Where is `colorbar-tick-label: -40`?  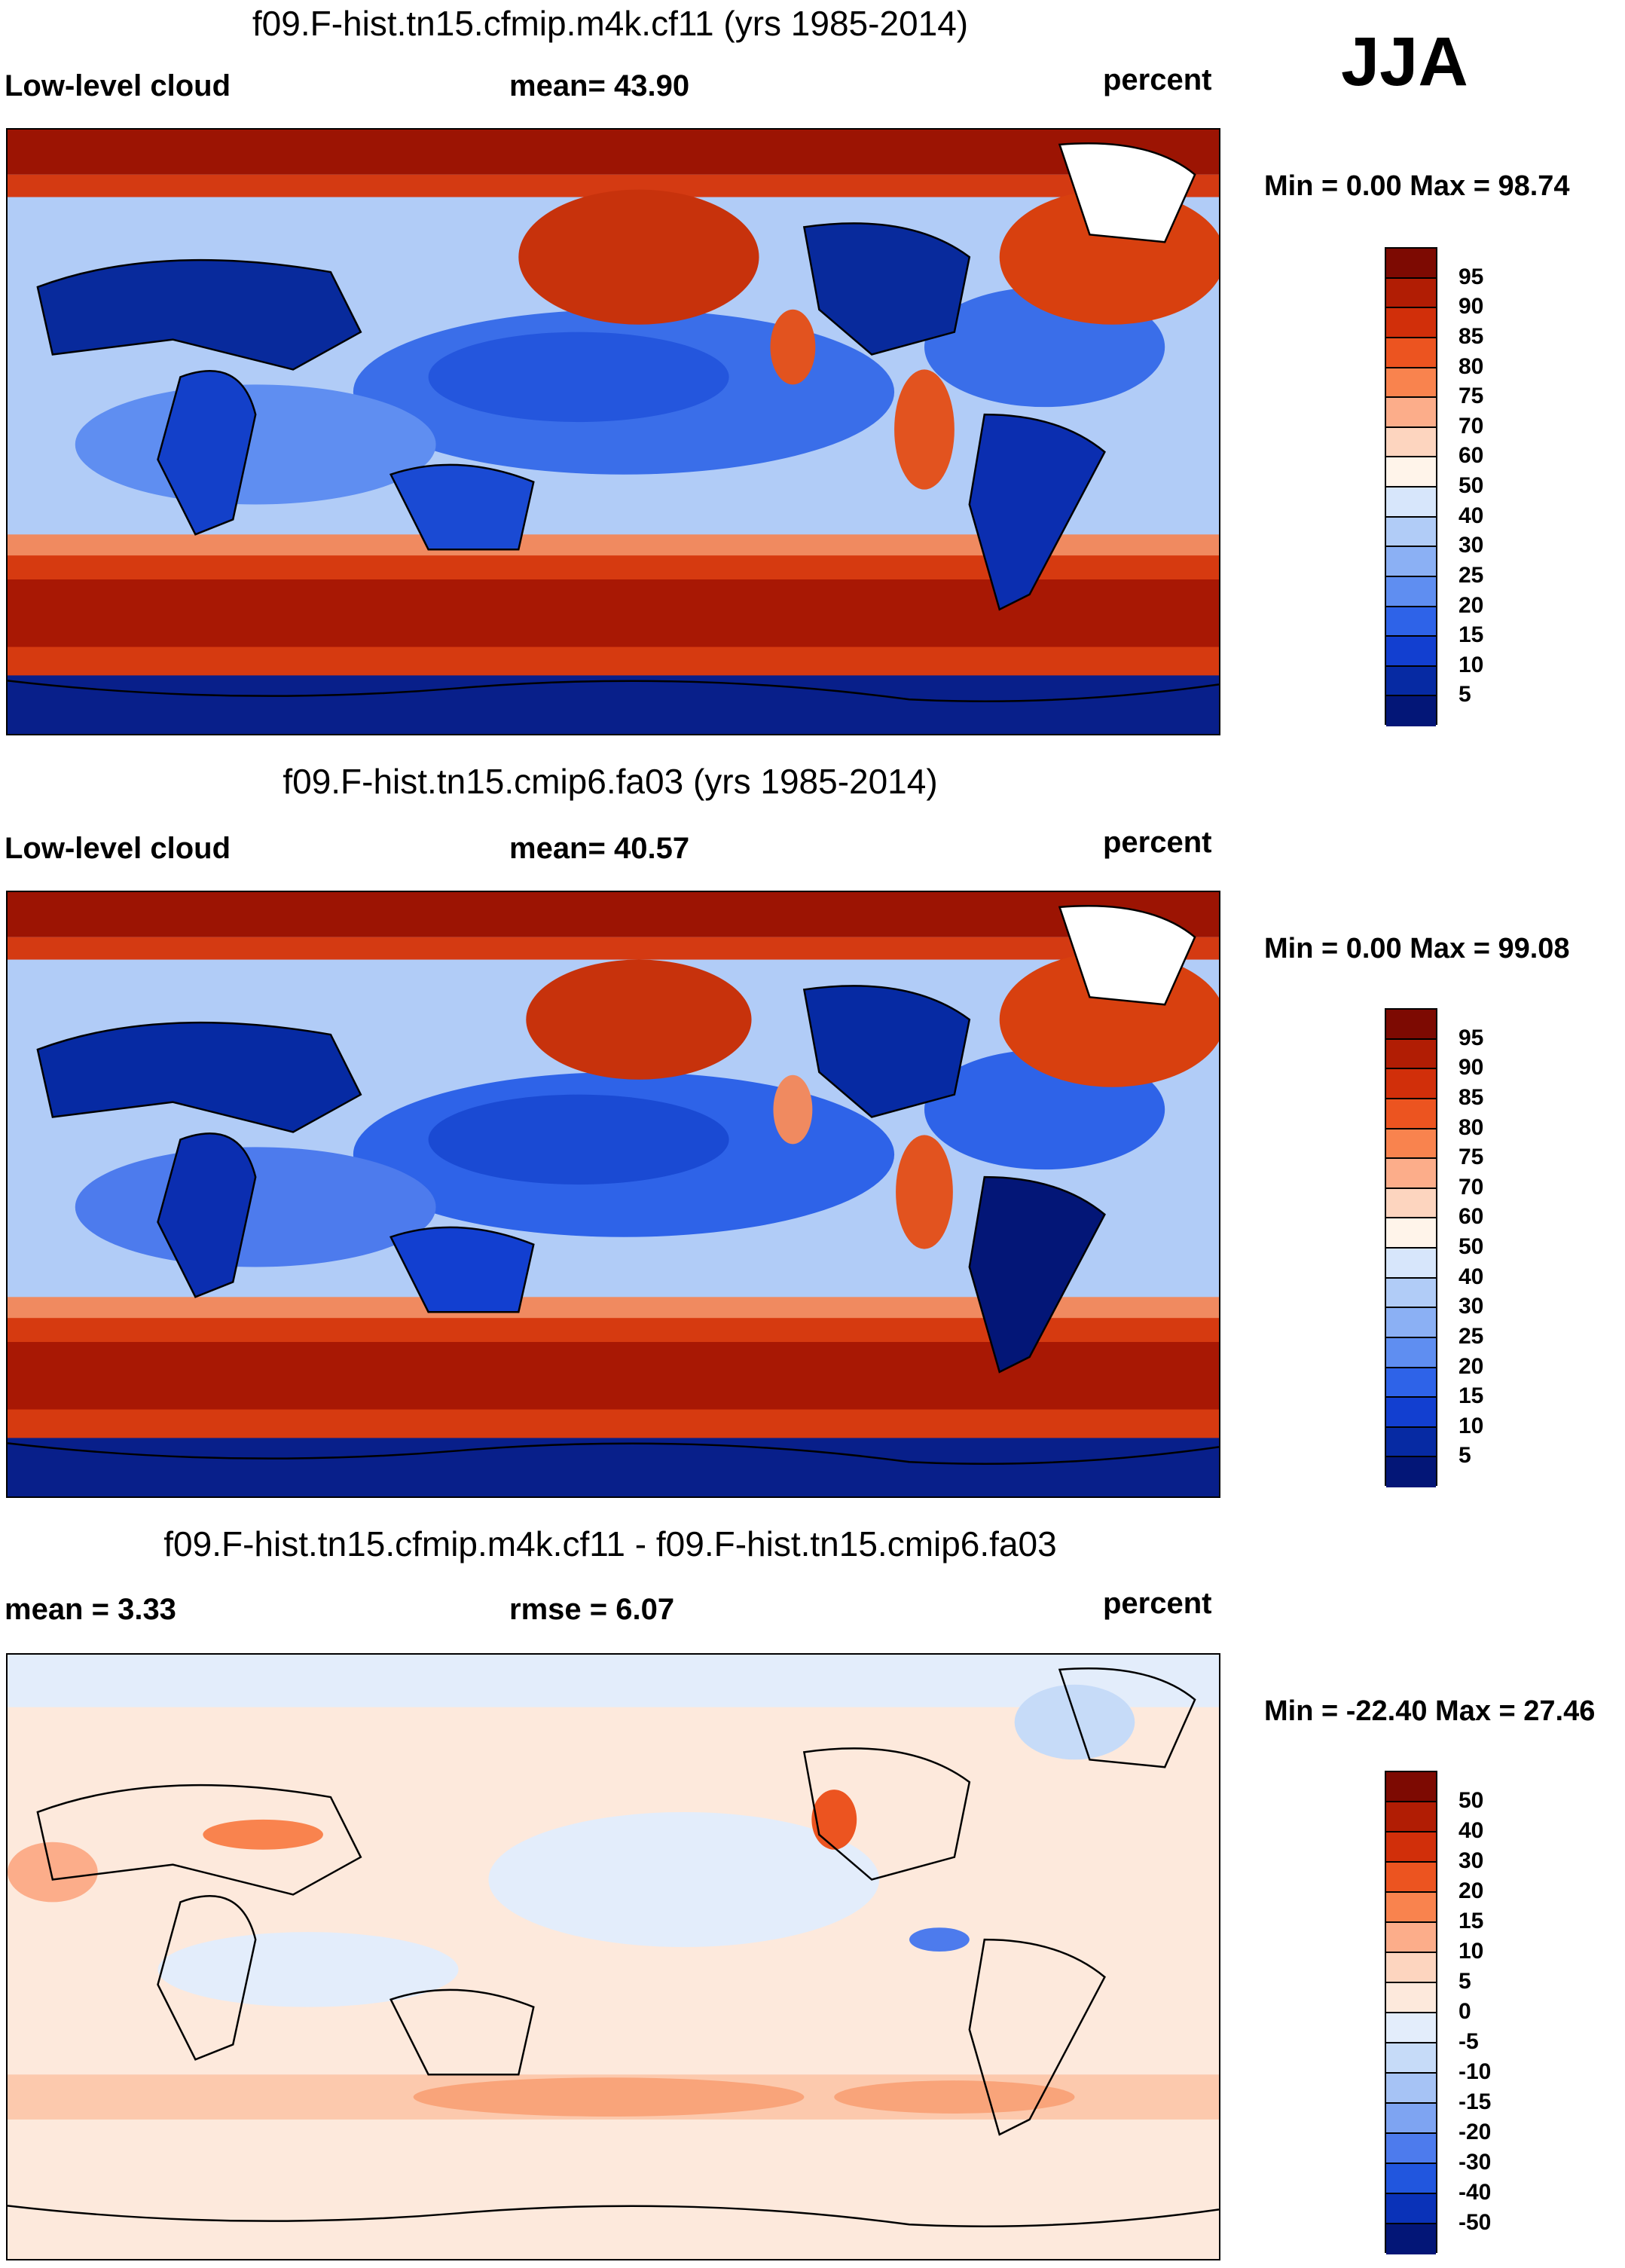
colorbar-tick-label: -40 is located at coordinates (1475, 2192).